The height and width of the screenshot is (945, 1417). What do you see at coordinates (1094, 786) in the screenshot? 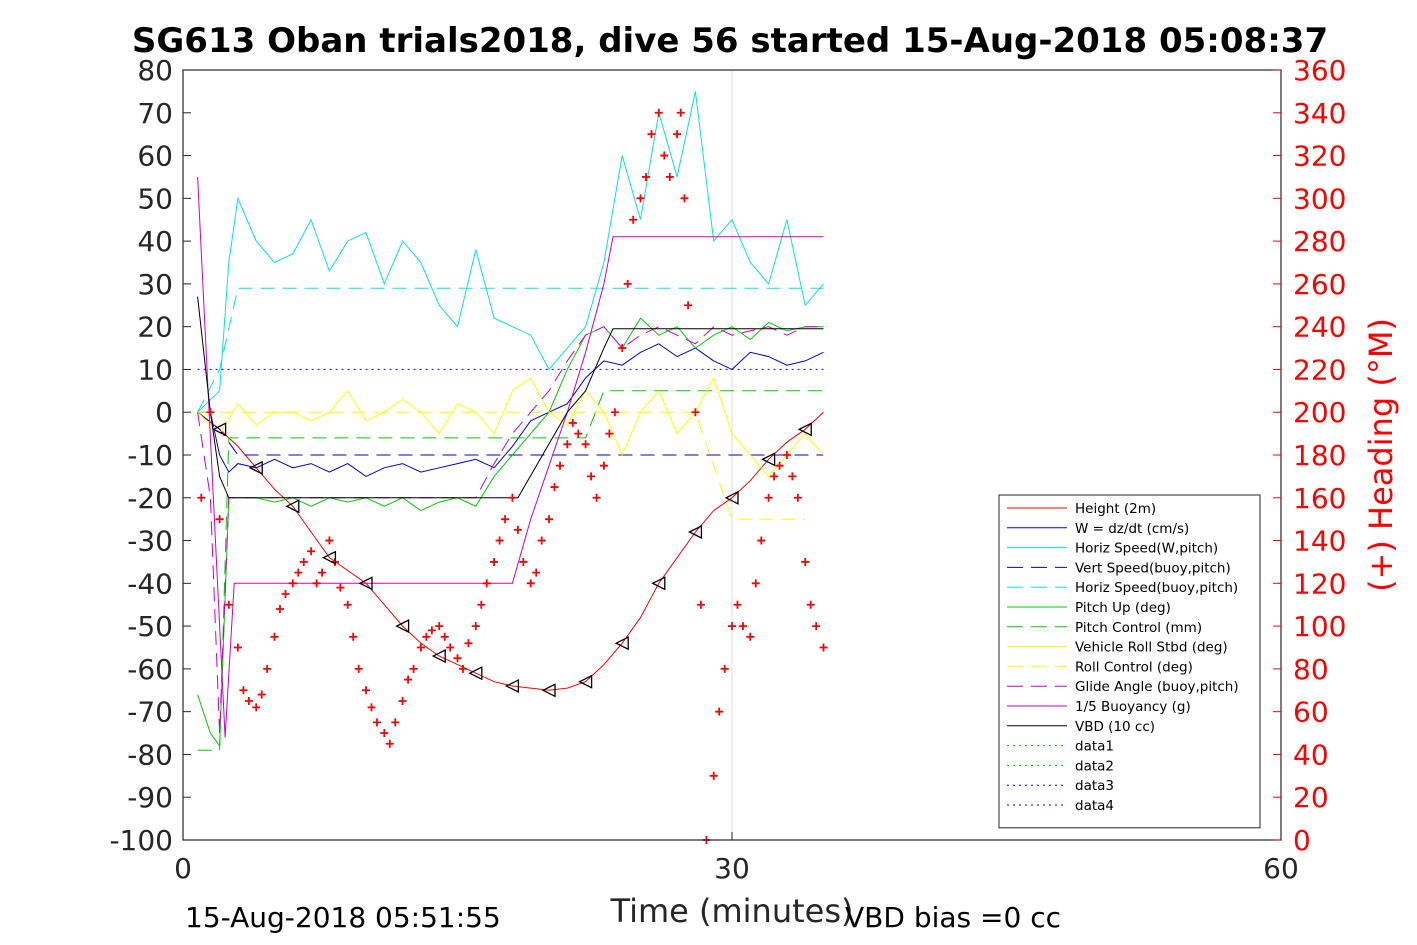
I see `legend-entry-label: data3` at bounding box center [1094, 786].